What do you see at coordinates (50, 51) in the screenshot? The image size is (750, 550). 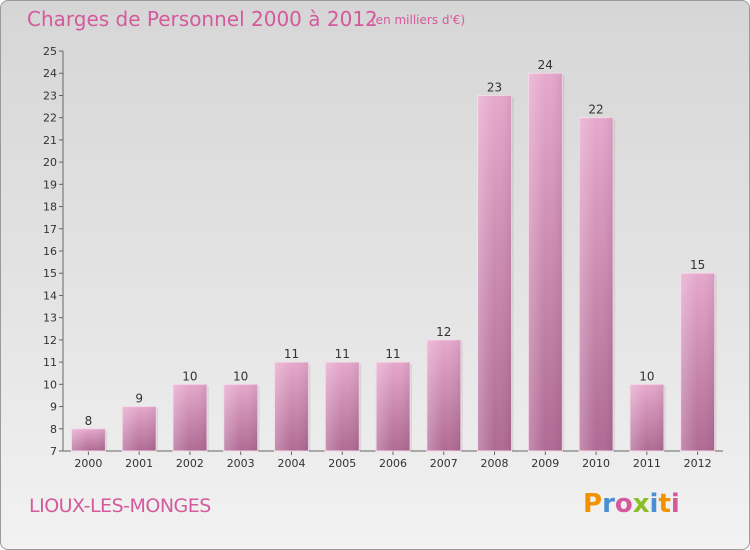 I see `y-tick-label: 25` at bounding box center [50, 51].